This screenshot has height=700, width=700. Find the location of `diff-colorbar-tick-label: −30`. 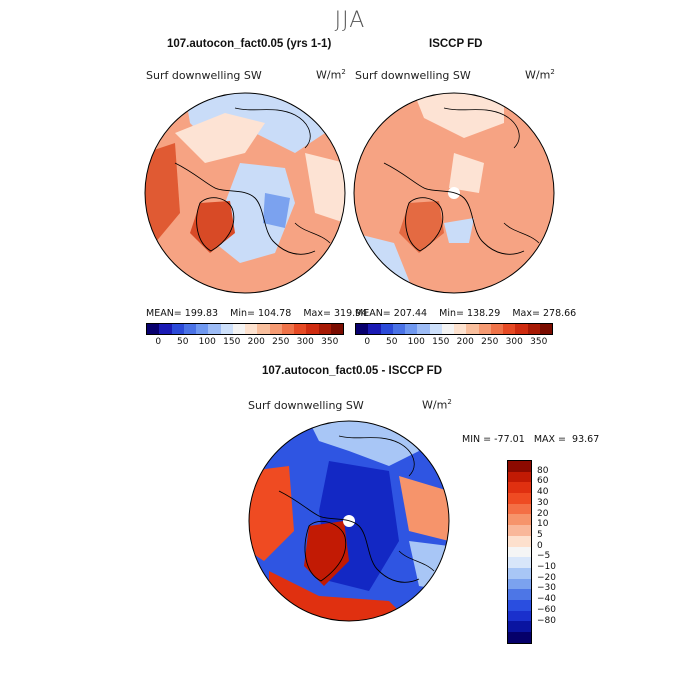

diff-colorbar-tick-label: −30 is located at coordinates (546, 588).